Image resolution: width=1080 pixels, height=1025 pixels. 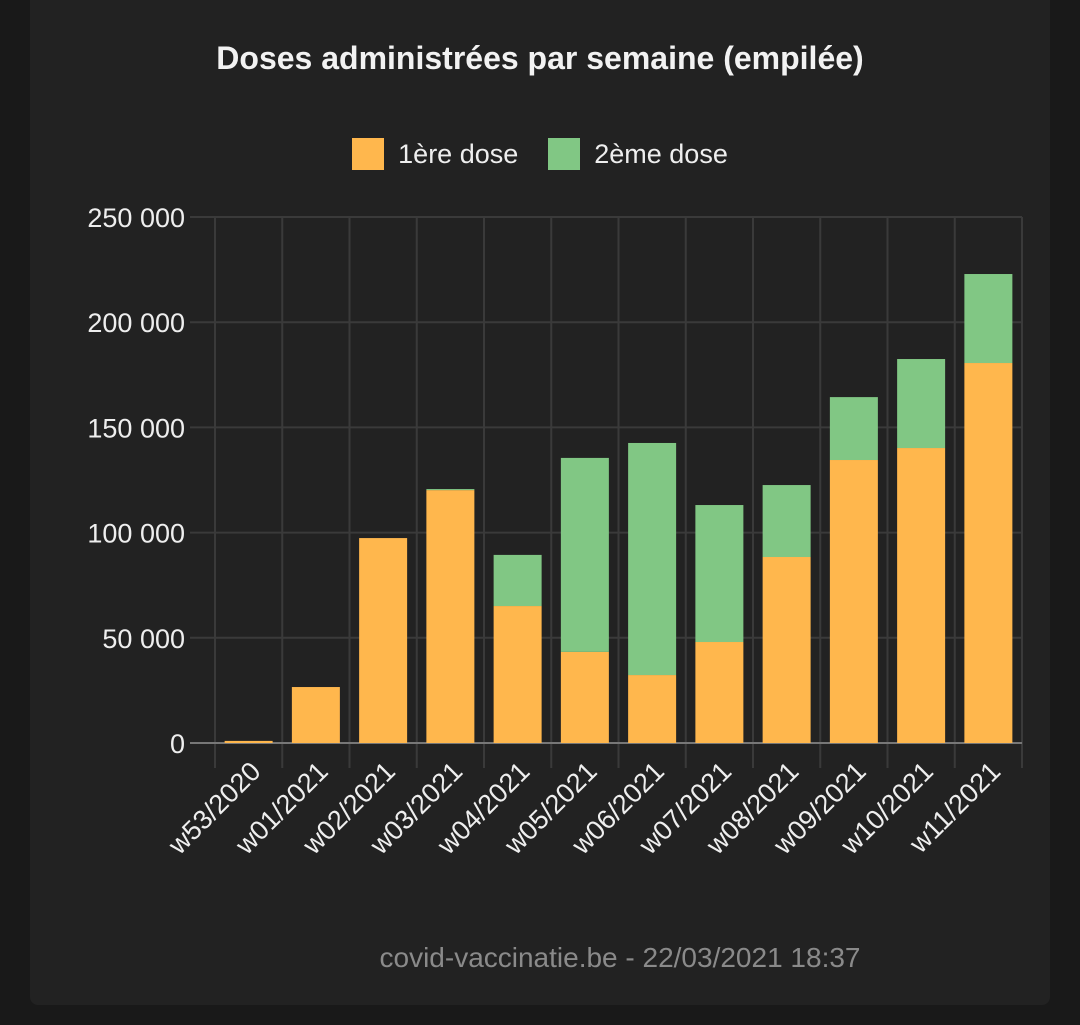 I want to click on y-tick-label: 0, so click(x=177, y=744).